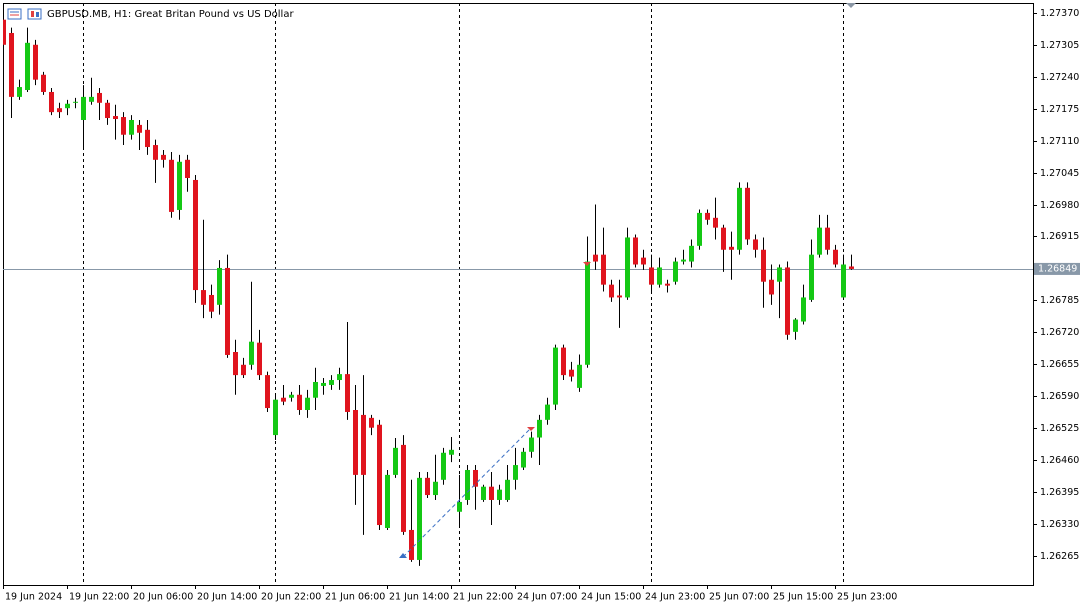 Image resolution: width=1087 pixels, height=609 pixels. Describe the element at coordinates (99, 597) in the screenshot. I see `x-tick-label: 19 Jun 22:00` at that location.